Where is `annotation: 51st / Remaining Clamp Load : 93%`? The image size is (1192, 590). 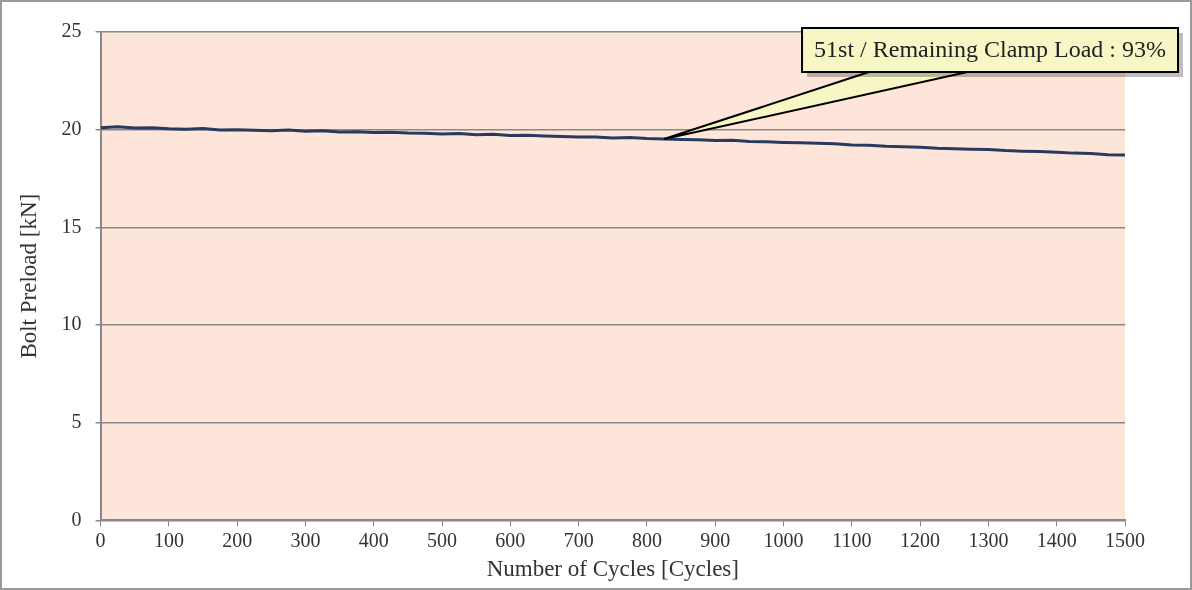 annotation: 51st / Remaining Clamp Load : 93% is located at coordinates (990, 49).